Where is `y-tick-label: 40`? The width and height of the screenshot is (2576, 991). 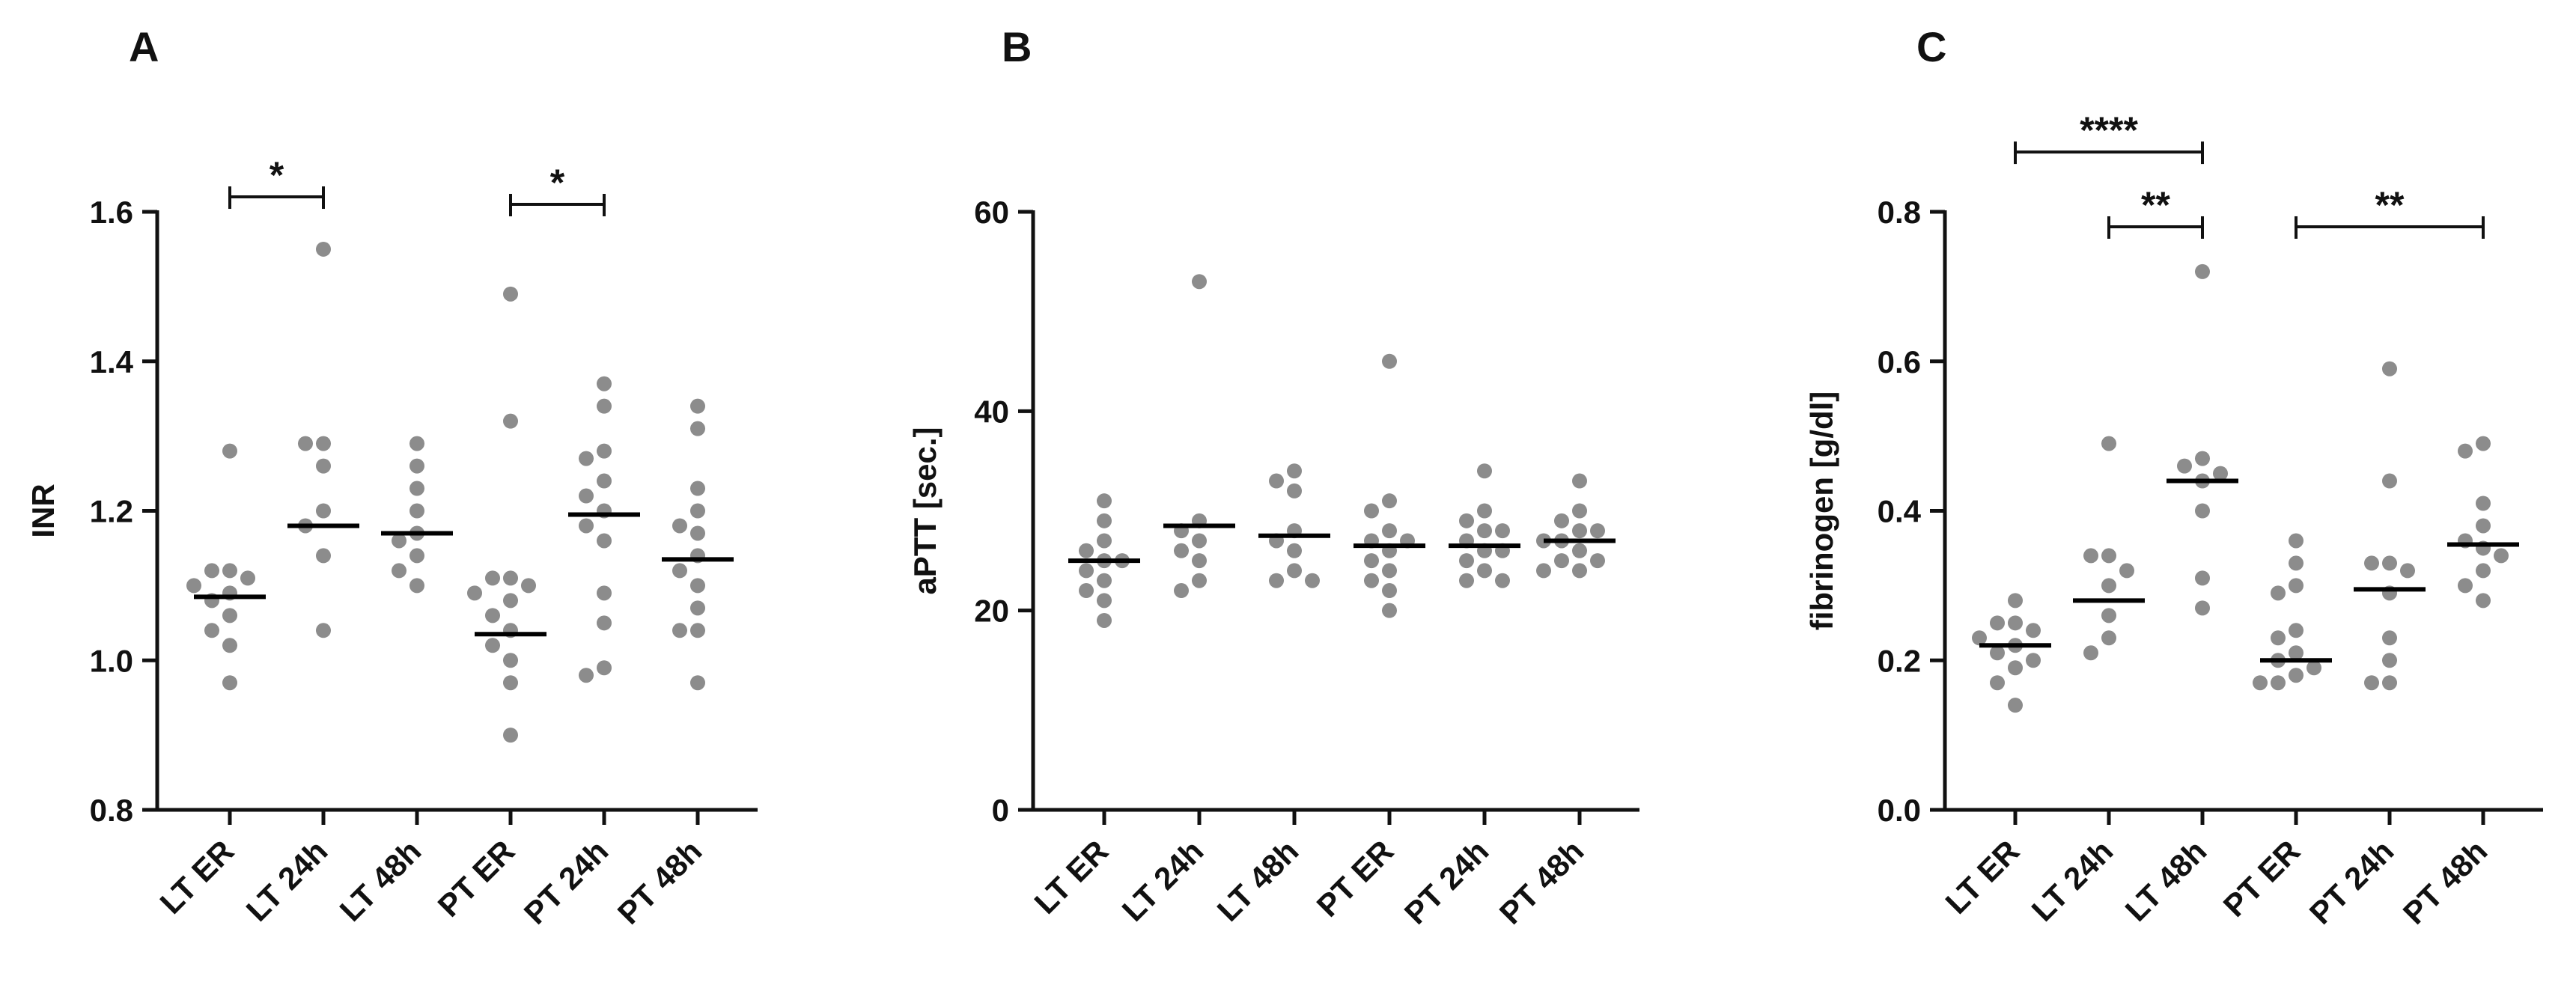
y-tick-label: 40 is located at coordinates (991, 411).